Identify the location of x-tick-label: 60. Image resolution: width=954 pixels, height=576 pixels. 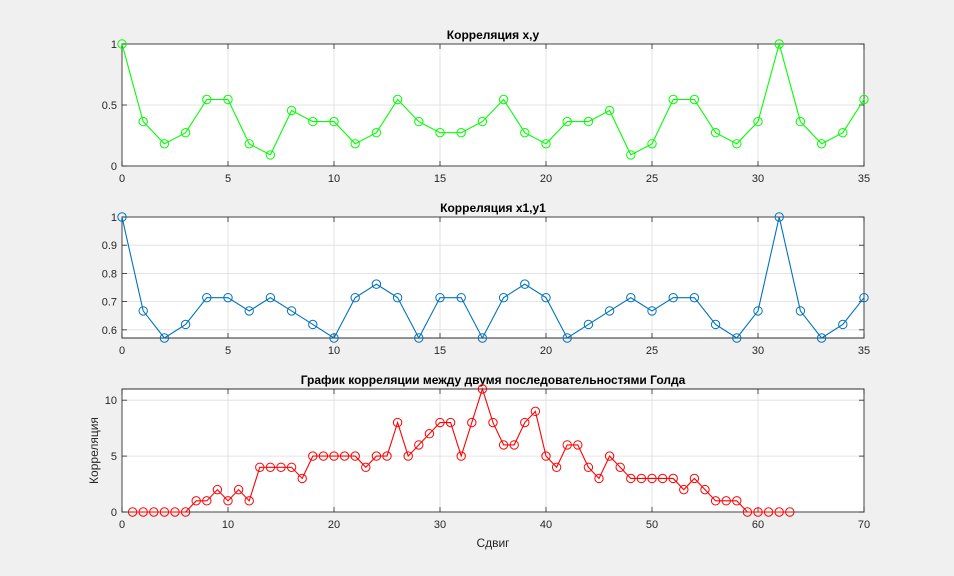
(758, 525).